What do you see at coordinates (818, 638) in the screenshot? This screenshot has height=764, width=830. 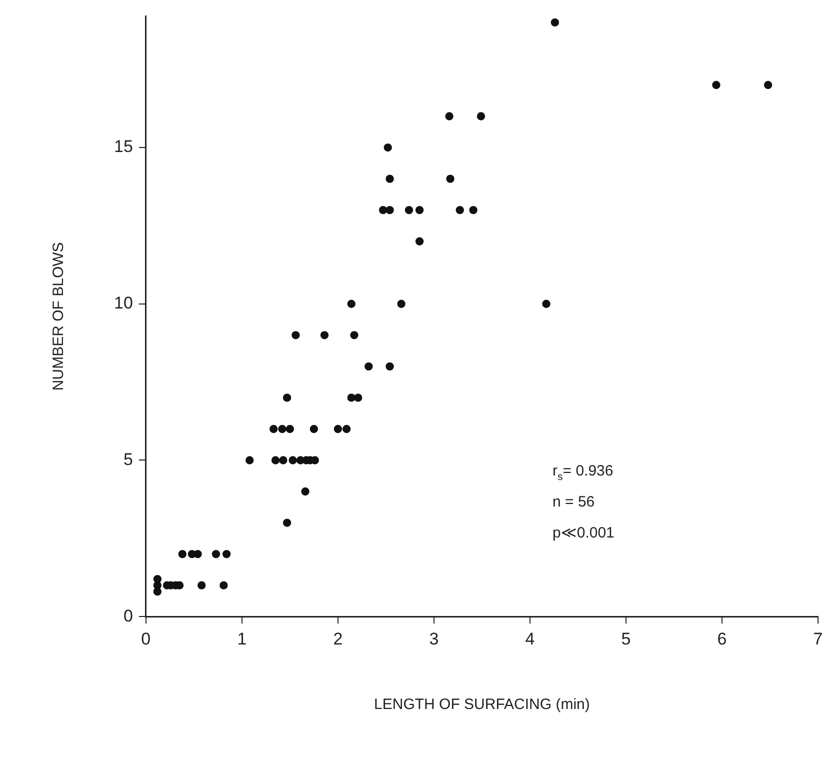 I see `x-tick-label: 7` at bounding box center [818, 638].